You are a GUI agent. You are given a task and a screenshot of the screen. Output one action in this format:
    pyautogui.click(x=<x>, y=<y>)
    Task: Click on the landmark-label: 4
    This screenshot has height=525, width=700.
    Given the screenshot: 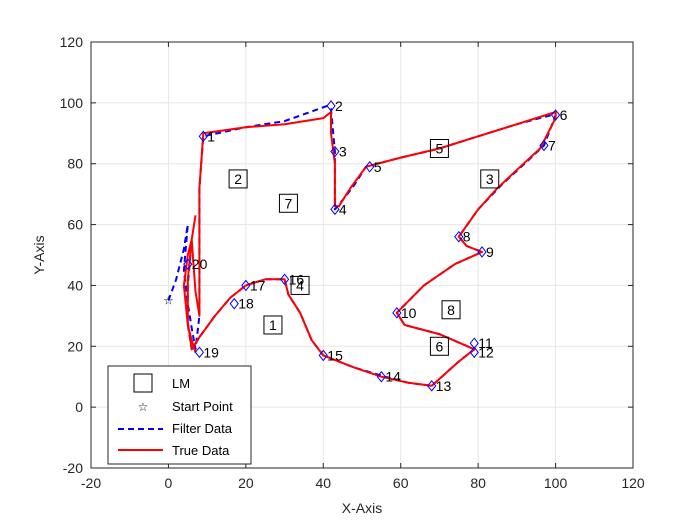 What is the action you would take?
    pyautogui.click(x=300, y=285)
    